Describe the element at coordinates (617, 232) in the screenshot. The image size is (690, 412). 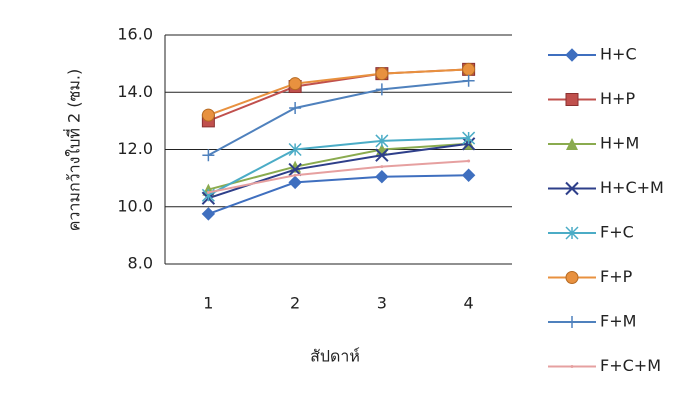
I see `legend-label: F+C` at that location.